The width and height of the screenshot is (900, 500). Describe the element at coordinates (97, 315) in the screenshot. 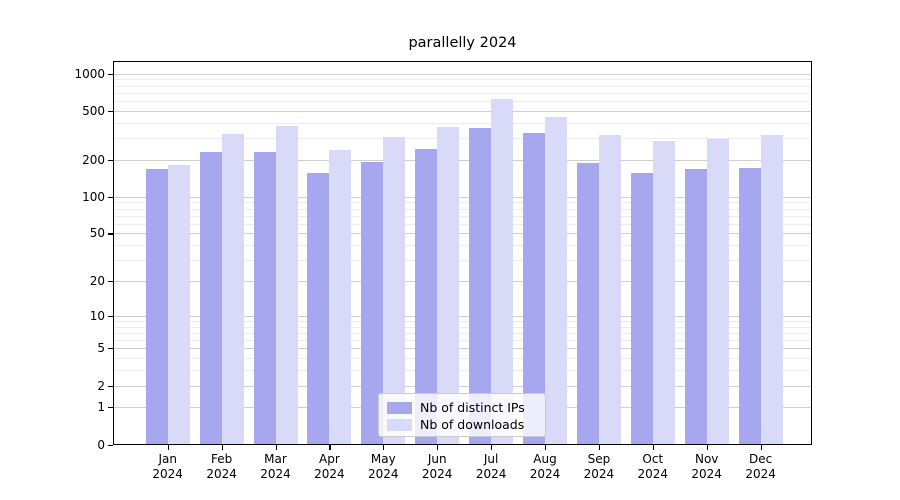

I see `y-tick-label: 10` at that location.